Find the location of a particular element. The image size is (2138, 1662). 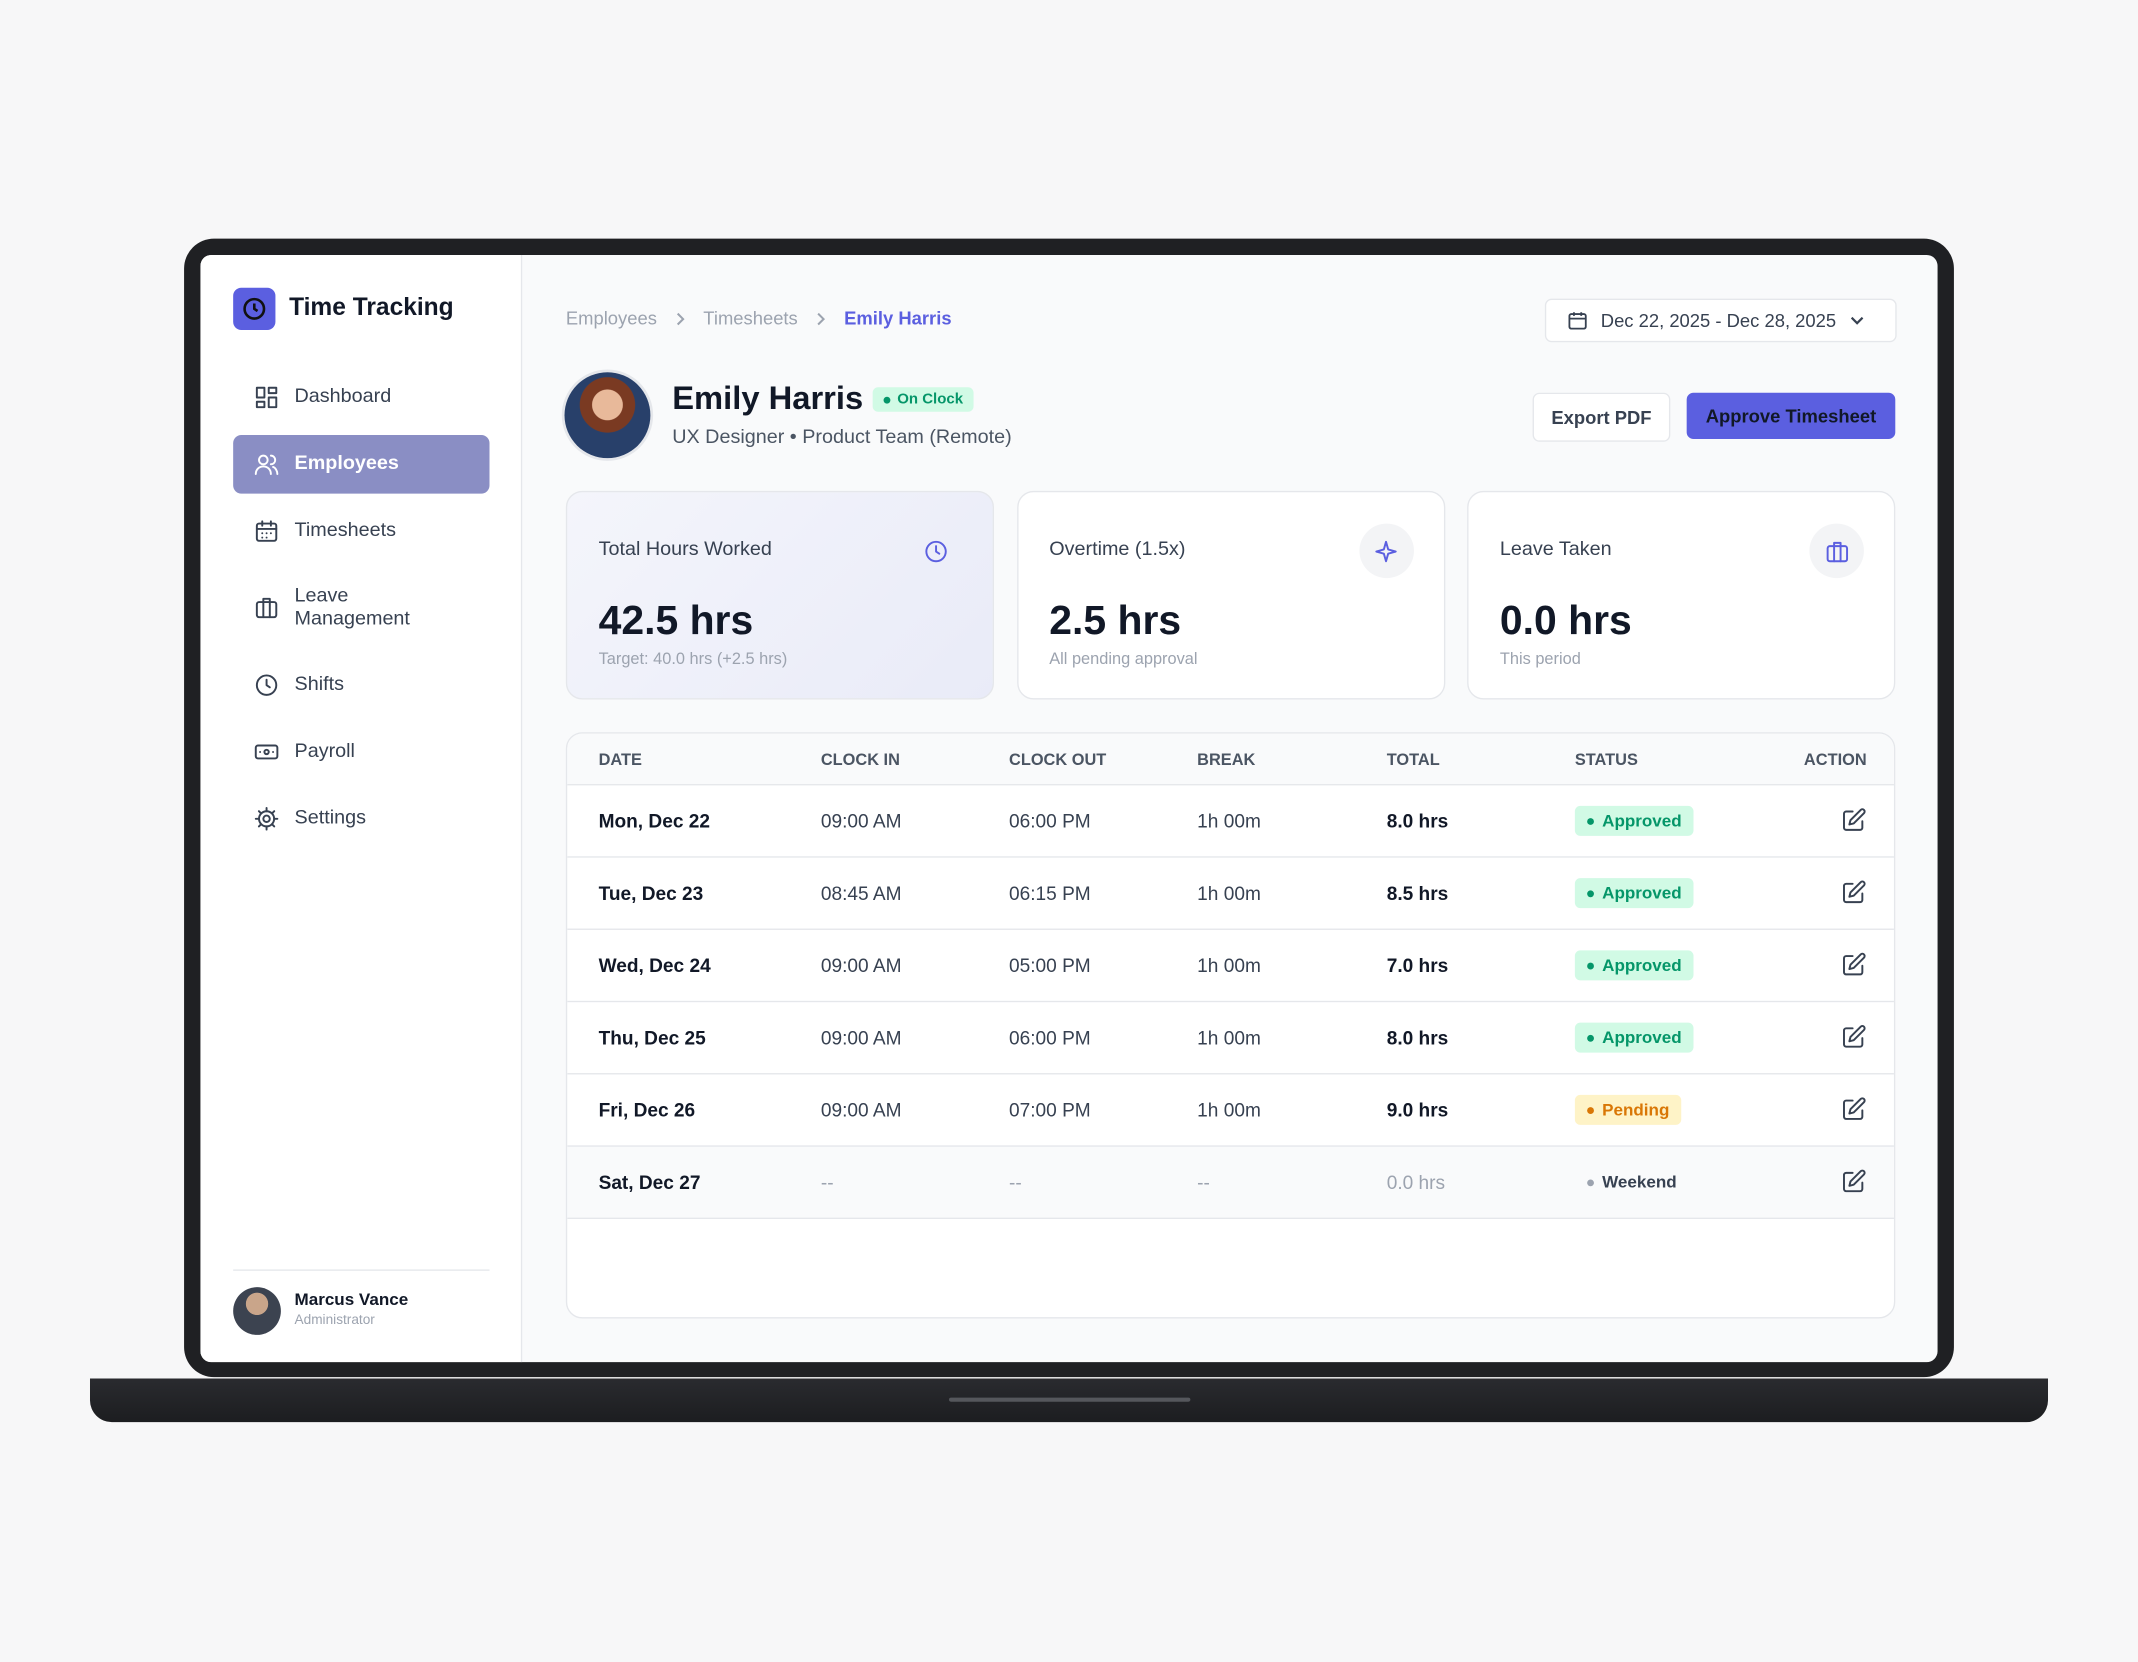

table-bottom-rule is located at coordinates (1230, 1218).